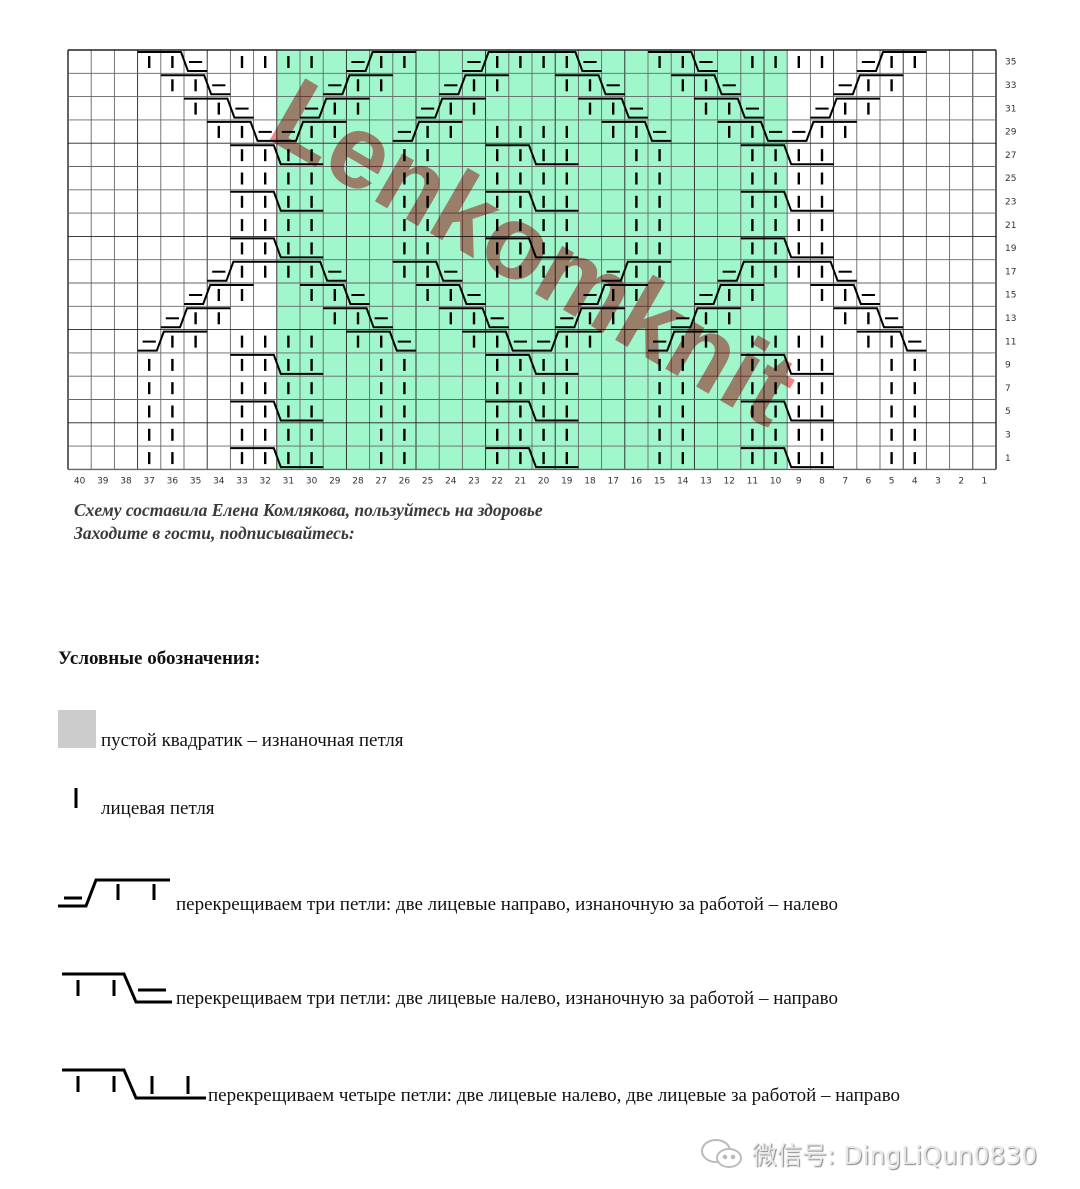  What do you see at coordinates (77, 729) in the screenshot?
I see `purl-square-icon` at bounding box center [77, 729].